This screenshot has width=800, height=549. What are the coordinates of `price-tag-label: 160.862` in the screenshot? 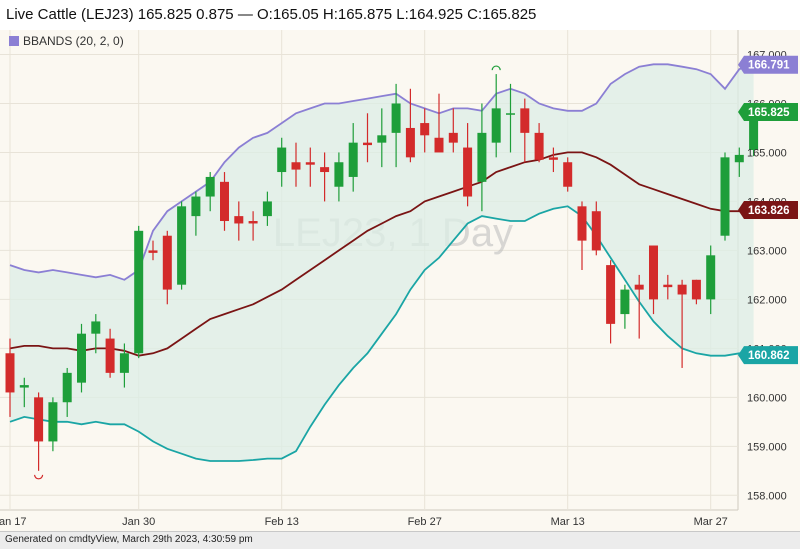 It's located at (769, 356).